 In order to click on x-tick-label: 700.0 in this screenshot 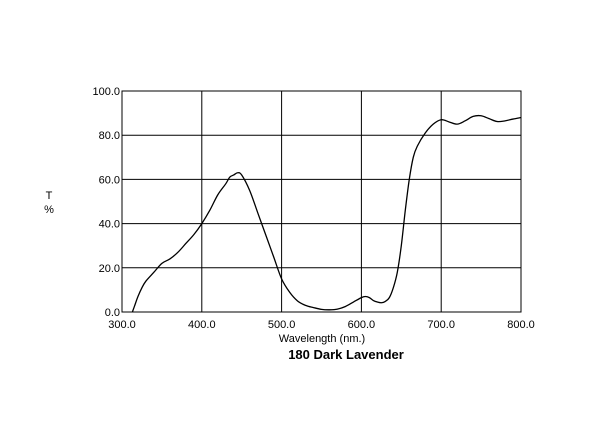, I will do `click(441, 325)`.